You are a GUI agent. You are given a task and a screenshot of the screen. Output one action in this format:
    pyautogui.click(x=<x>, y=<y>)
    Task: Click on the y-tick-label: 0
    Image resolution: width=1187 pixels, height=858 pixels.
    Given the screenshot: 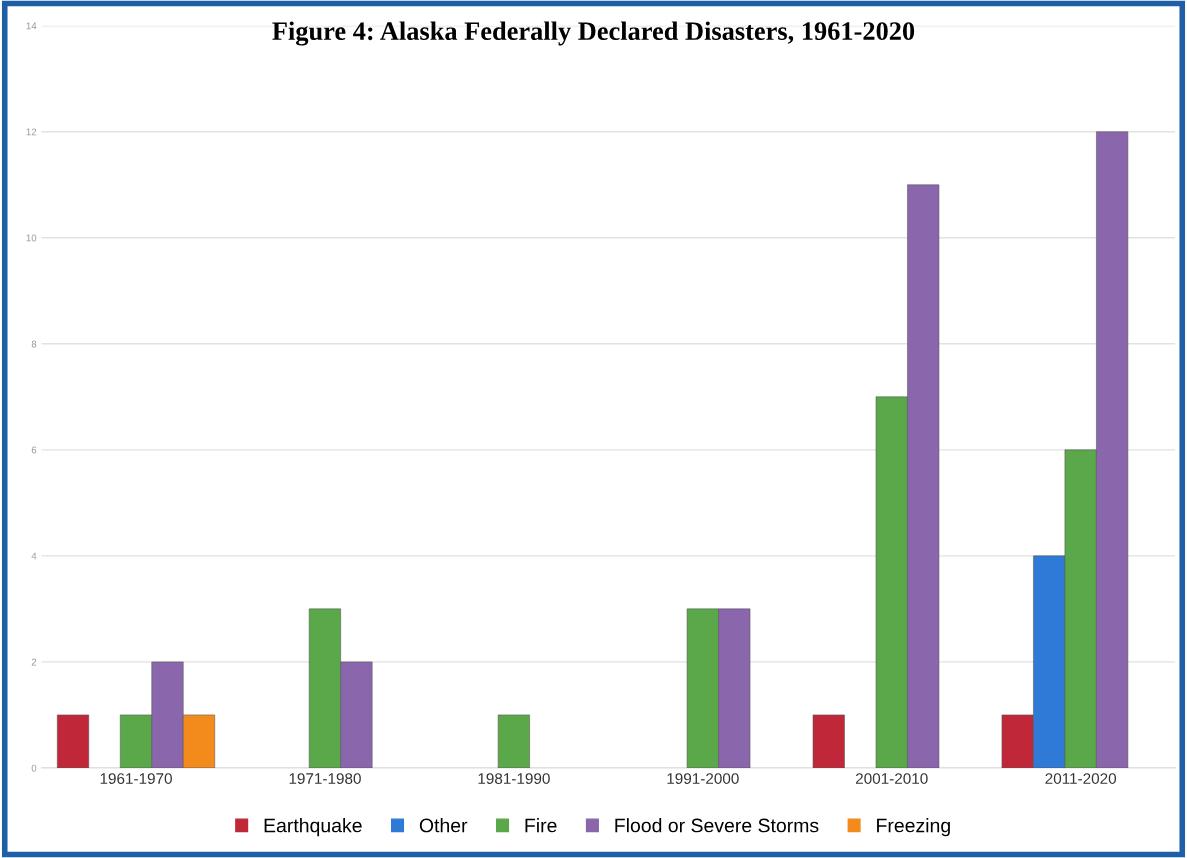 What is the action you would take?
    pyautogui.click(x=34, y=768)
    